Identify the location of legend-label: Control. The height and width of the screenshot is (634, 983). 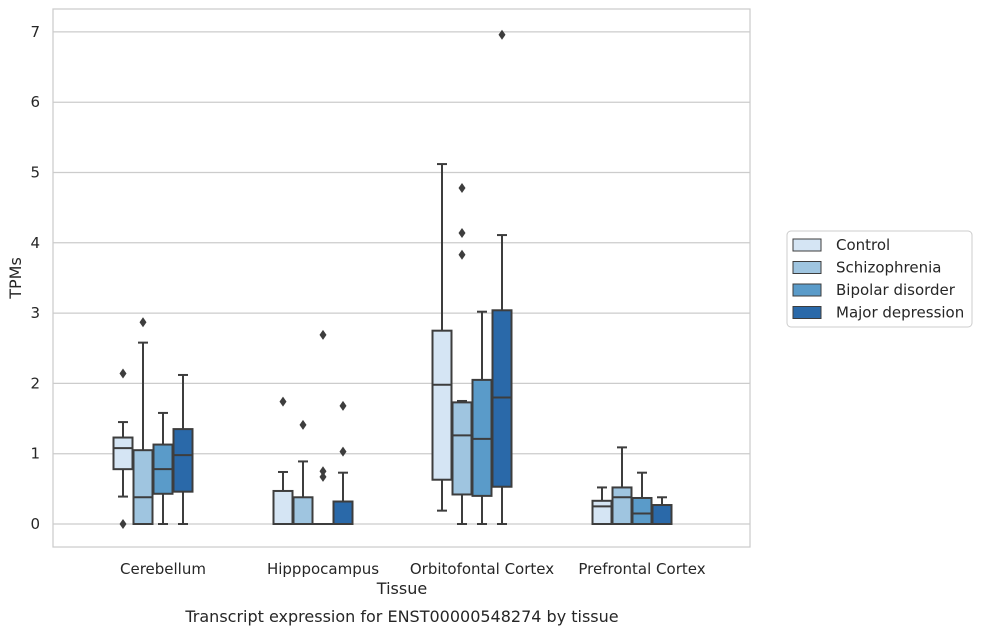
(863, 245).